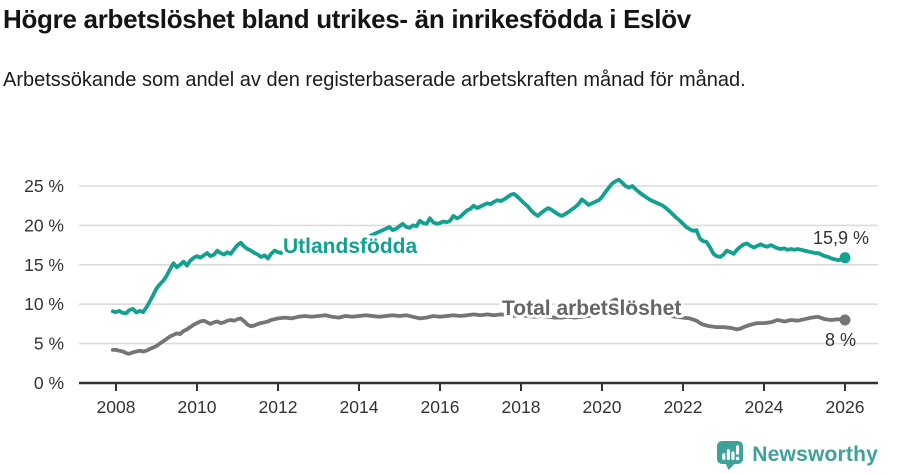 The height and width of the screenshot is (474, 900). I want to click on series-label-total-arbetsloshet: Total arbetslöshet, so click(591, 308).